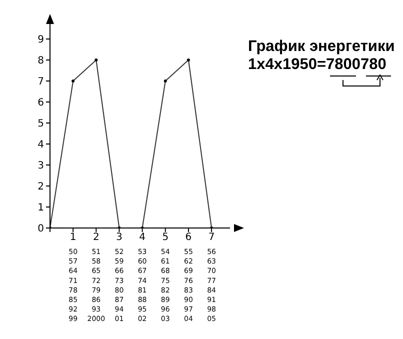  What do you see at coordinates (41, 145) in the screenshot?
I see `y-tick-label: 4` at bounding box center [41, 145].